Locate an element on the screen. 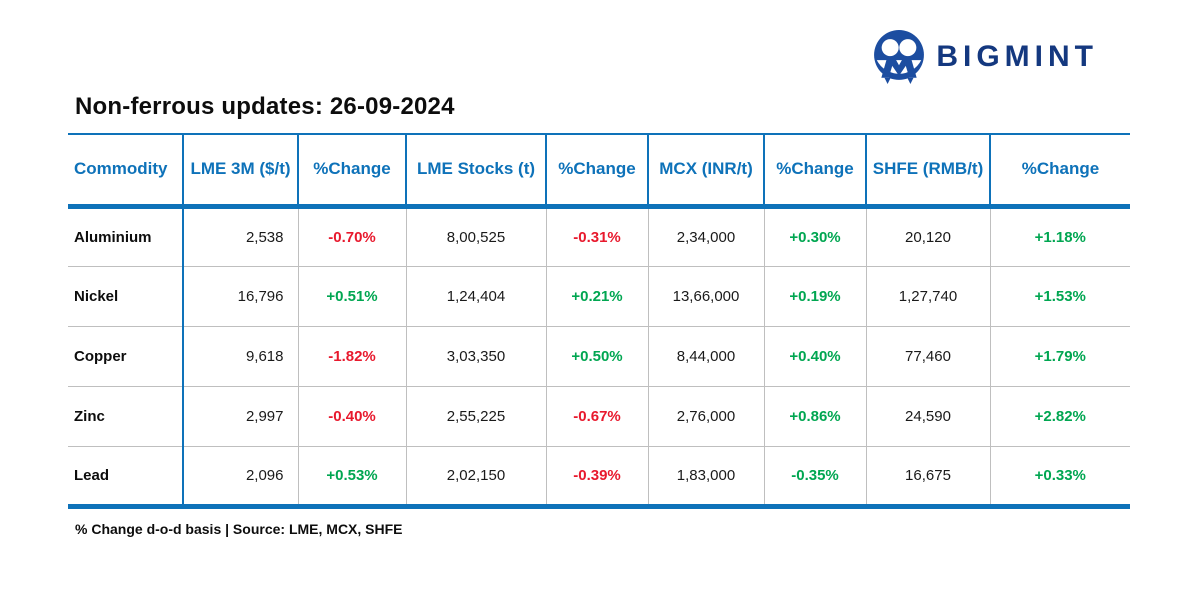 The height and width of the screenshot is (600, 1200). mcx-value: 1,83,000 is located at coordinates (706, 477).